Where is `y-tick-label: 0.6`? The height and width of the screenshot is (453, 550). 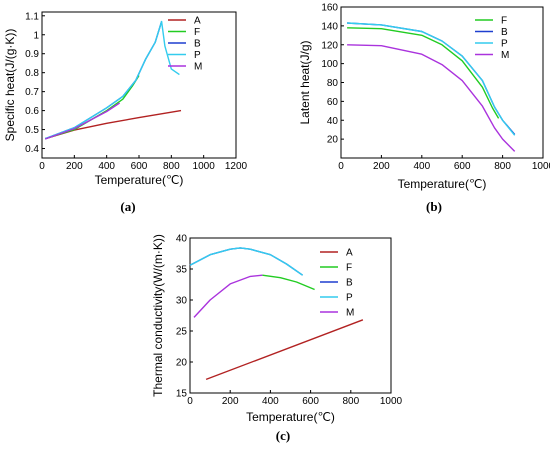 y-tick-label: 0.6 is located at coordinates (32, 111).